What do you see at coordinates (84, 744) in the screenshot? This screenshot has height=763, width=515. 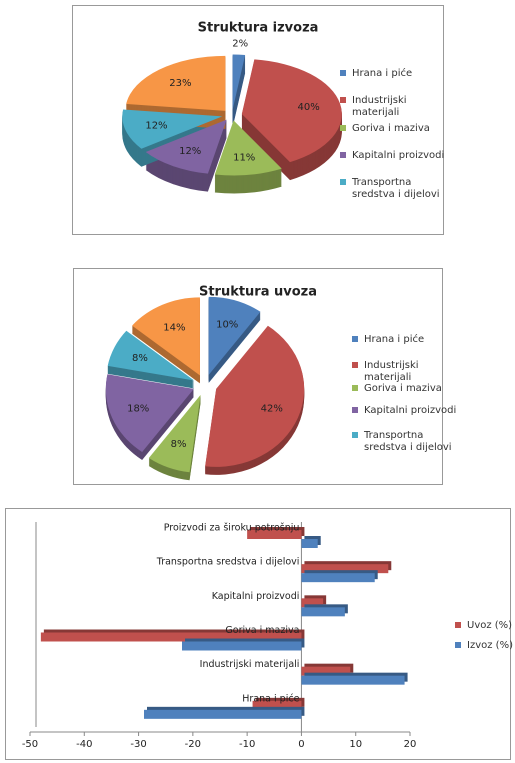 I see `x-tick-label: -40` at bounding box center [84, 744].